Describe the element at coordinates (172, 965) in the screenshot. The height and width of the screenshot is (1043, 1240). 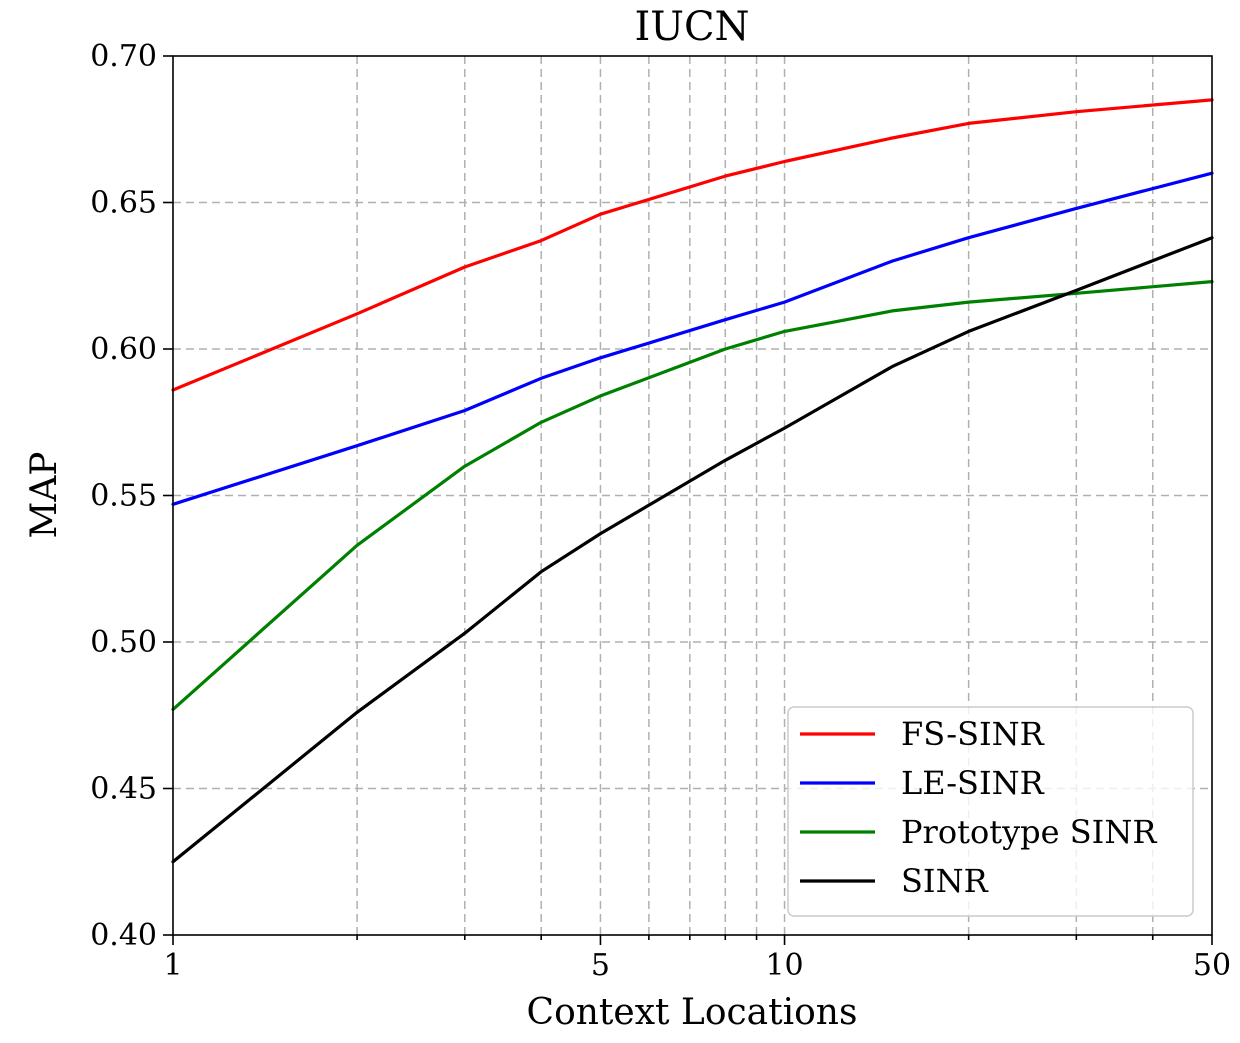
I see `x-tick-label: 1` at that location.